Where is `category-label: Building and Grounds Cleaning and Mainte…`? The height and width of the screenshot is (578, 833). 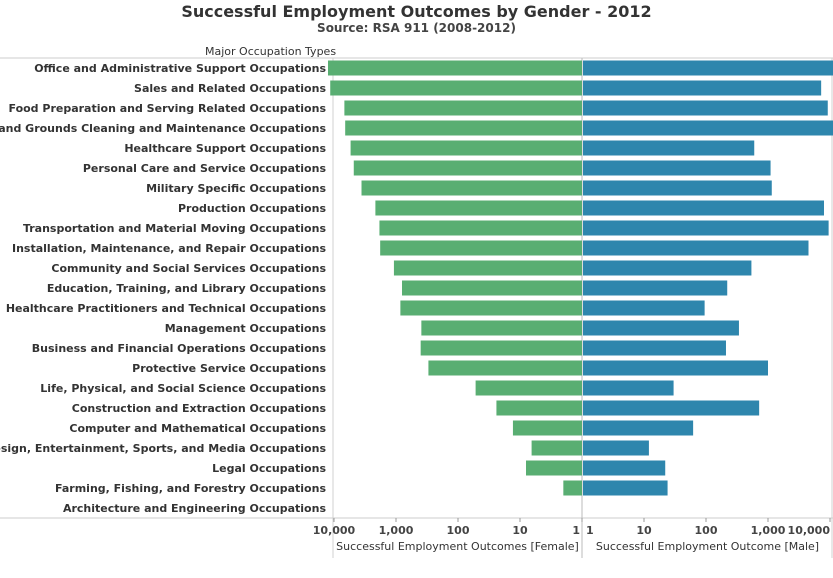 category-label: Building and Grounds Cleaning and Mainte… is located at coordinates (163, 128).